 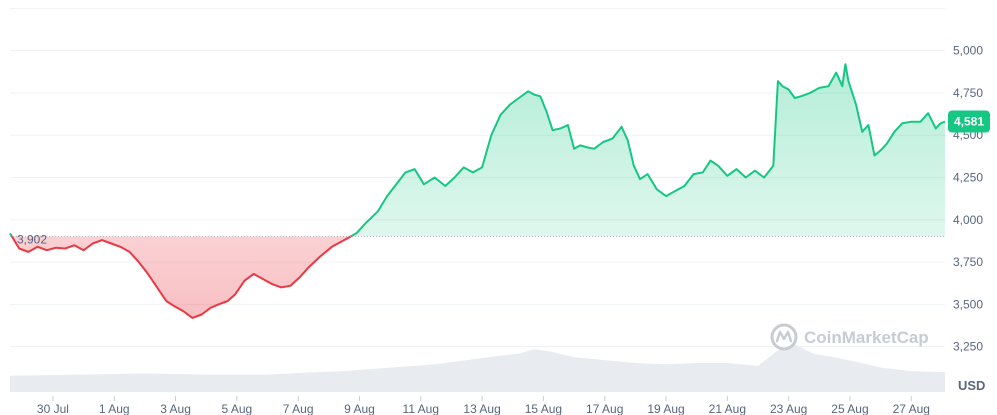 What do you see at coordinates (477, 368) in the screenshot?
I see `volume-area` at bounding box center [477, 368].